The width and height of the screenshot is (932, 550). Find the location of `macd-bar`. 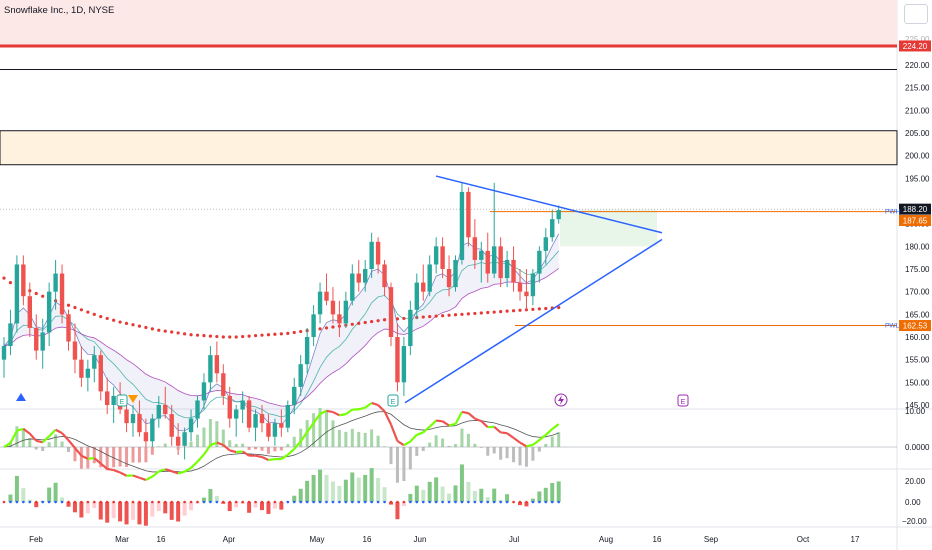

macd-bar is located at coordinates (372, 438).